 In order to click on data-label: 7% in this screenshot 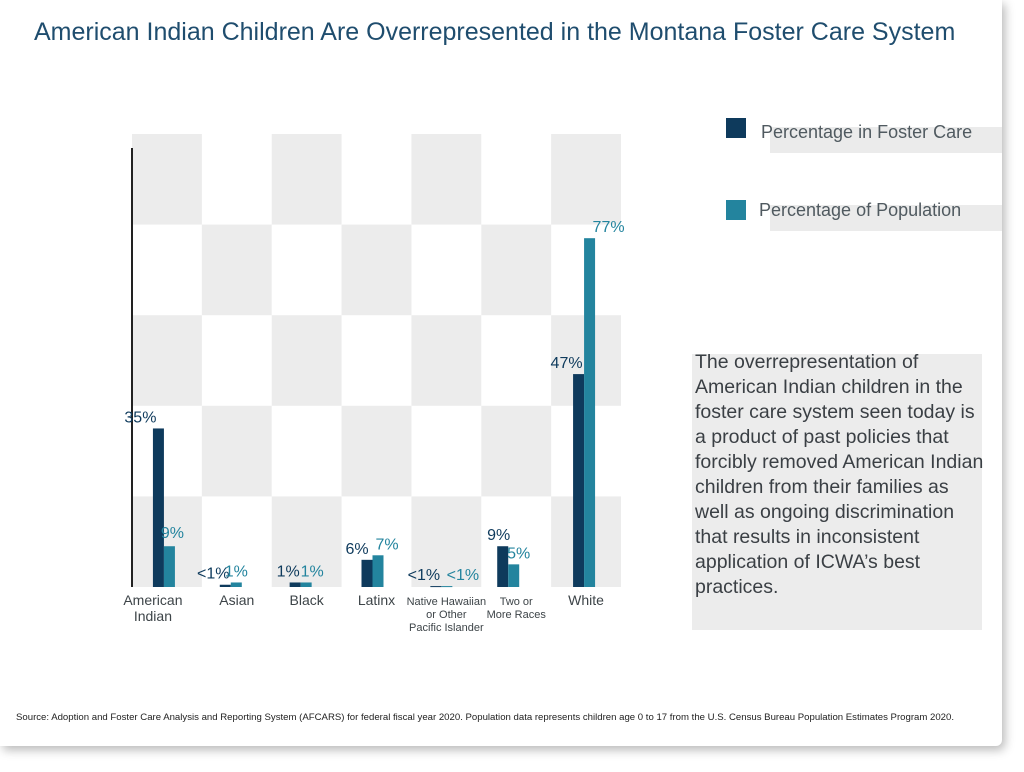, I will do `click(386, 544)`.